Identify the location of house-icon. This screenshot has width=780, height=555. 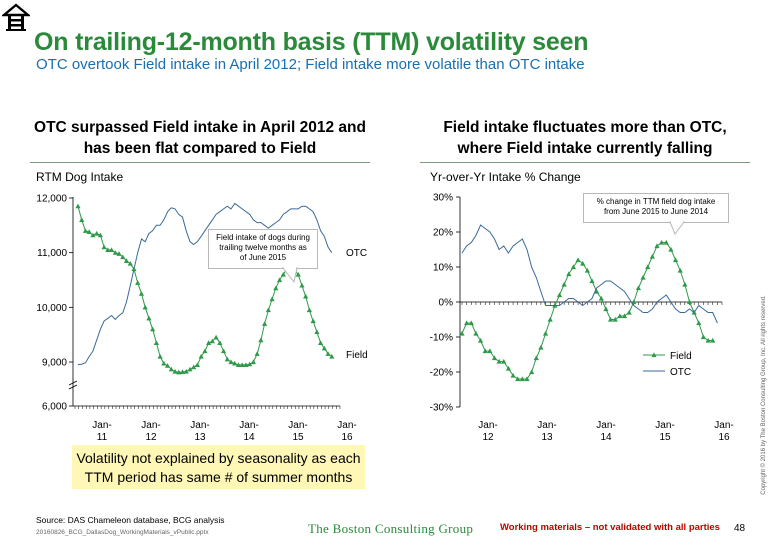
(16, 17).